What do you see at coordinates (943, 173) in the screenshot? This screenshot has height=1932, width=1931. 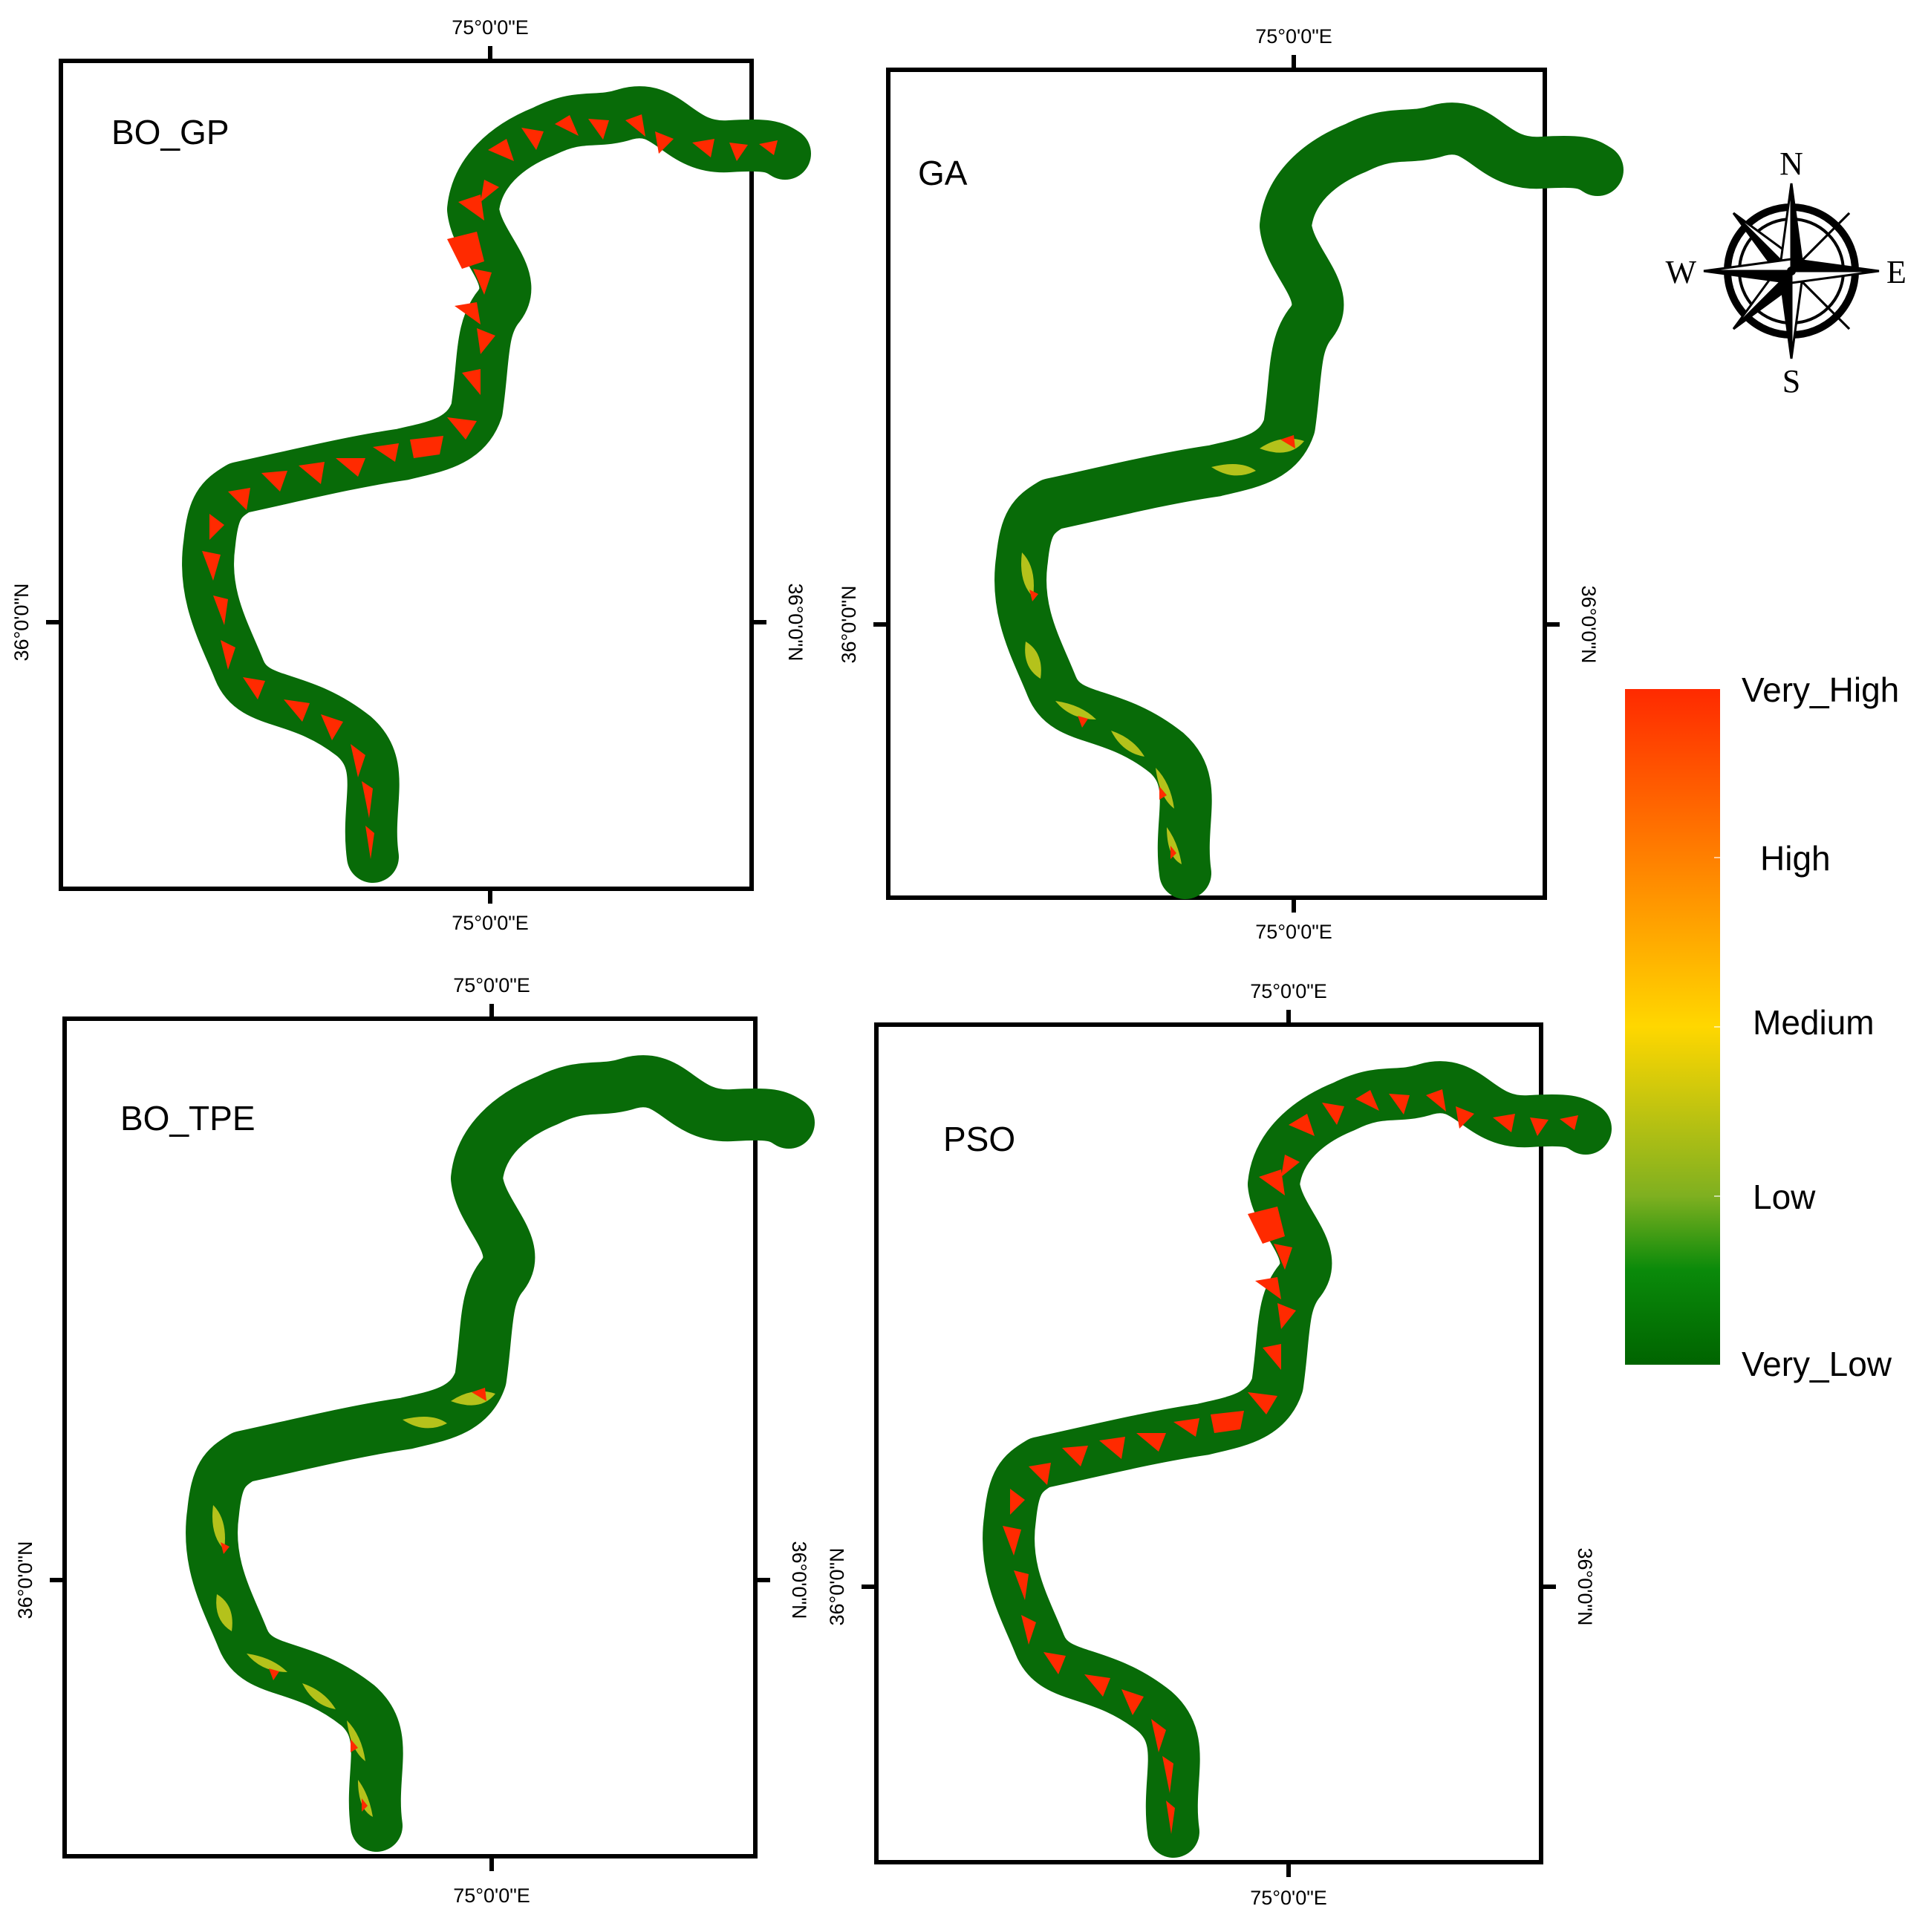 I see `panel-label: GA` at bounding box center [943, 173].